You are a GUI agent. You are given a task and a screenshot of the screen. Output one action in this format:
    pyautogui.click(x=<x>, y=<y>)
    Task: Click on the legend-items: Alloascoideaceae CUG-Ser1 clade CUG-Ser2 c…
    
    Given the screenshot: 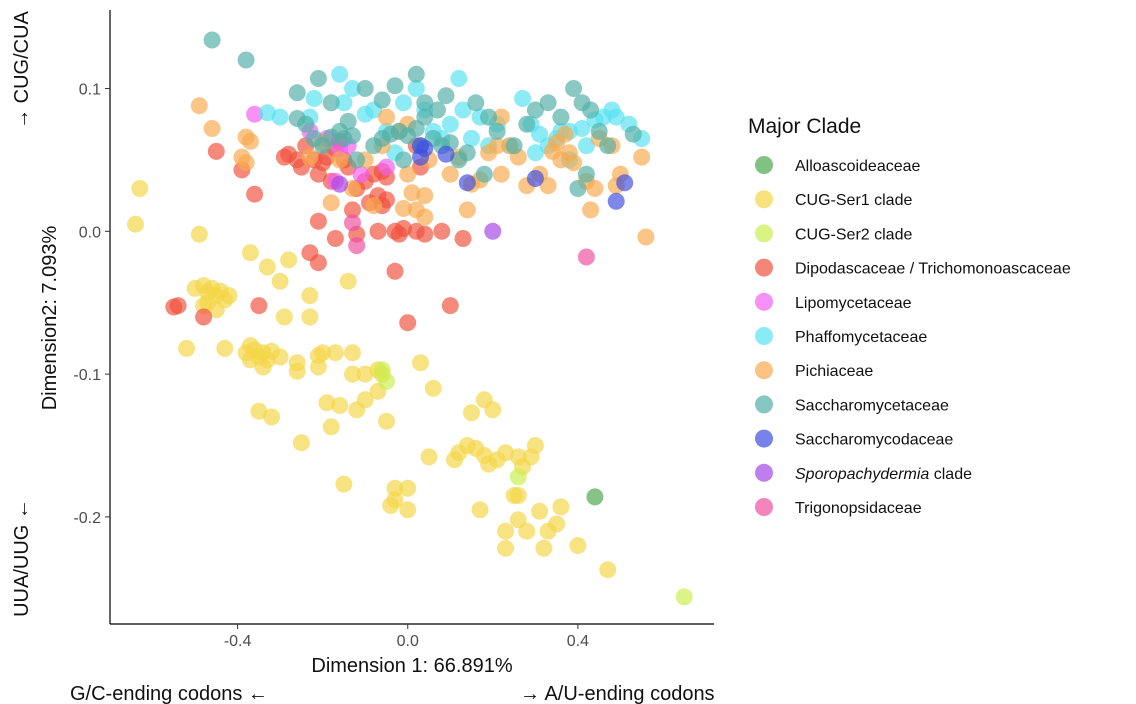 What is the action you would take?
    pyautogui.click(x=913, y=336)
    